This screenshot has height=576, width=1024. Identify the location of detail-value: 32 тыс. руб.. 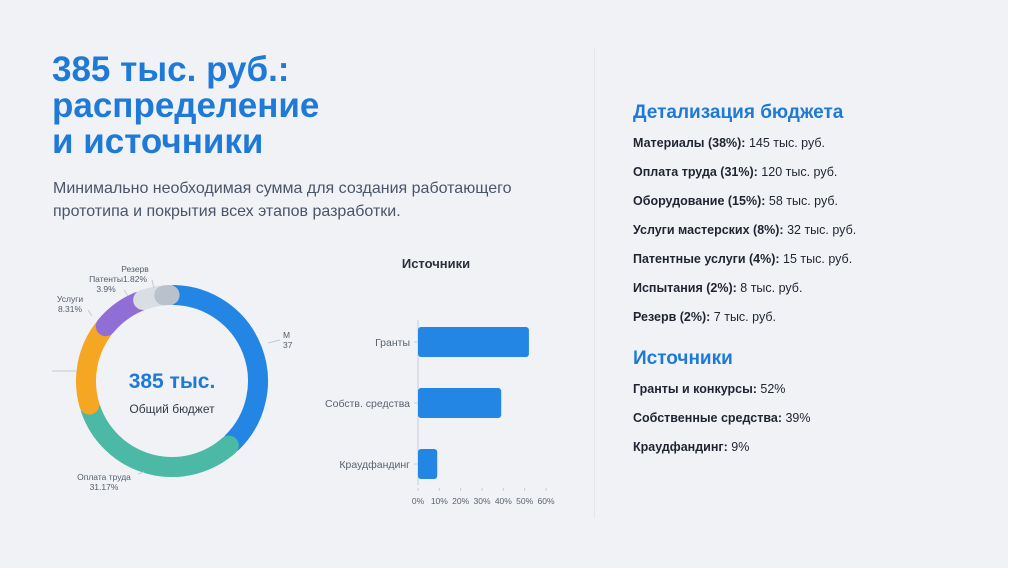
(820, 230).